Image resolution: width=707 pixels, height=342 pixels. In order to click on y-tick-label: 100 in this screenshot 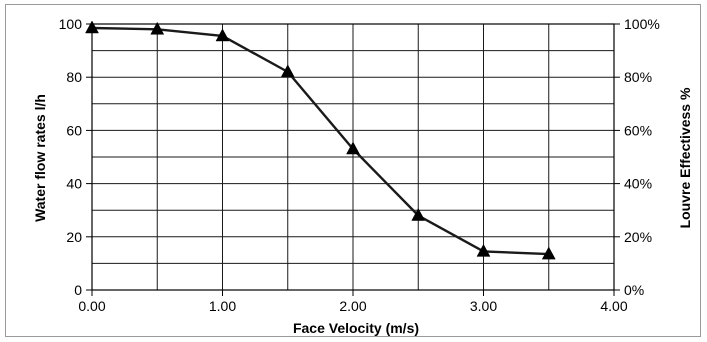, I will do `click(71, 24)`.